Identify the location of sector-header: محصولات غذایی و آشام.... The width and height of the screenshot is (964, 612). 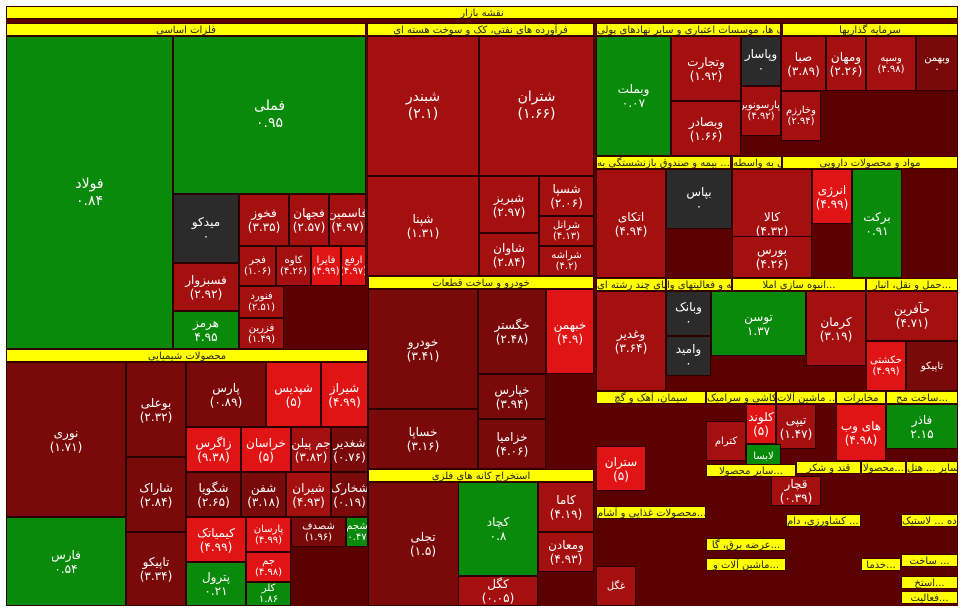
(651, 512).